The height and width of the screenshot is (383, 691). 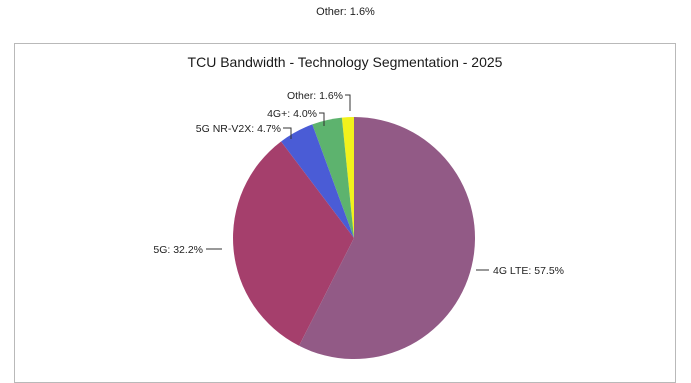 What do you see at coordinates (322, 119) in the screenshot?
I see `leader-line-4g-` at bounding box center [322, 119].